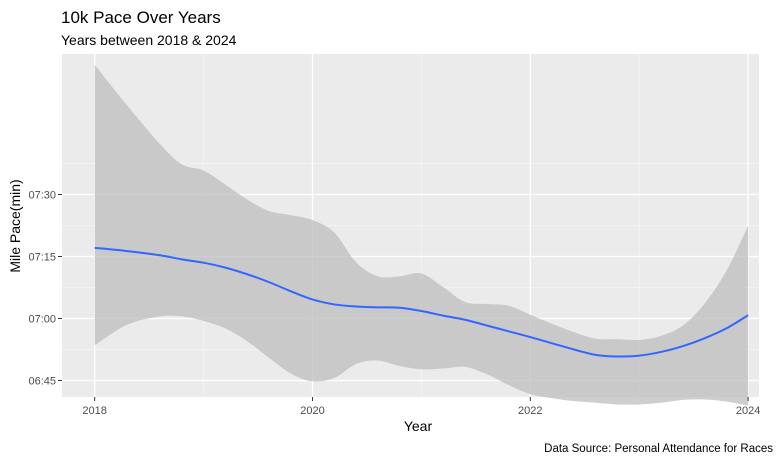  Describe the element at coordinates (45, 288) in the screenshot. I see `y-axis-ticks: 06:45 07:00 07:15 07:30` at that location.